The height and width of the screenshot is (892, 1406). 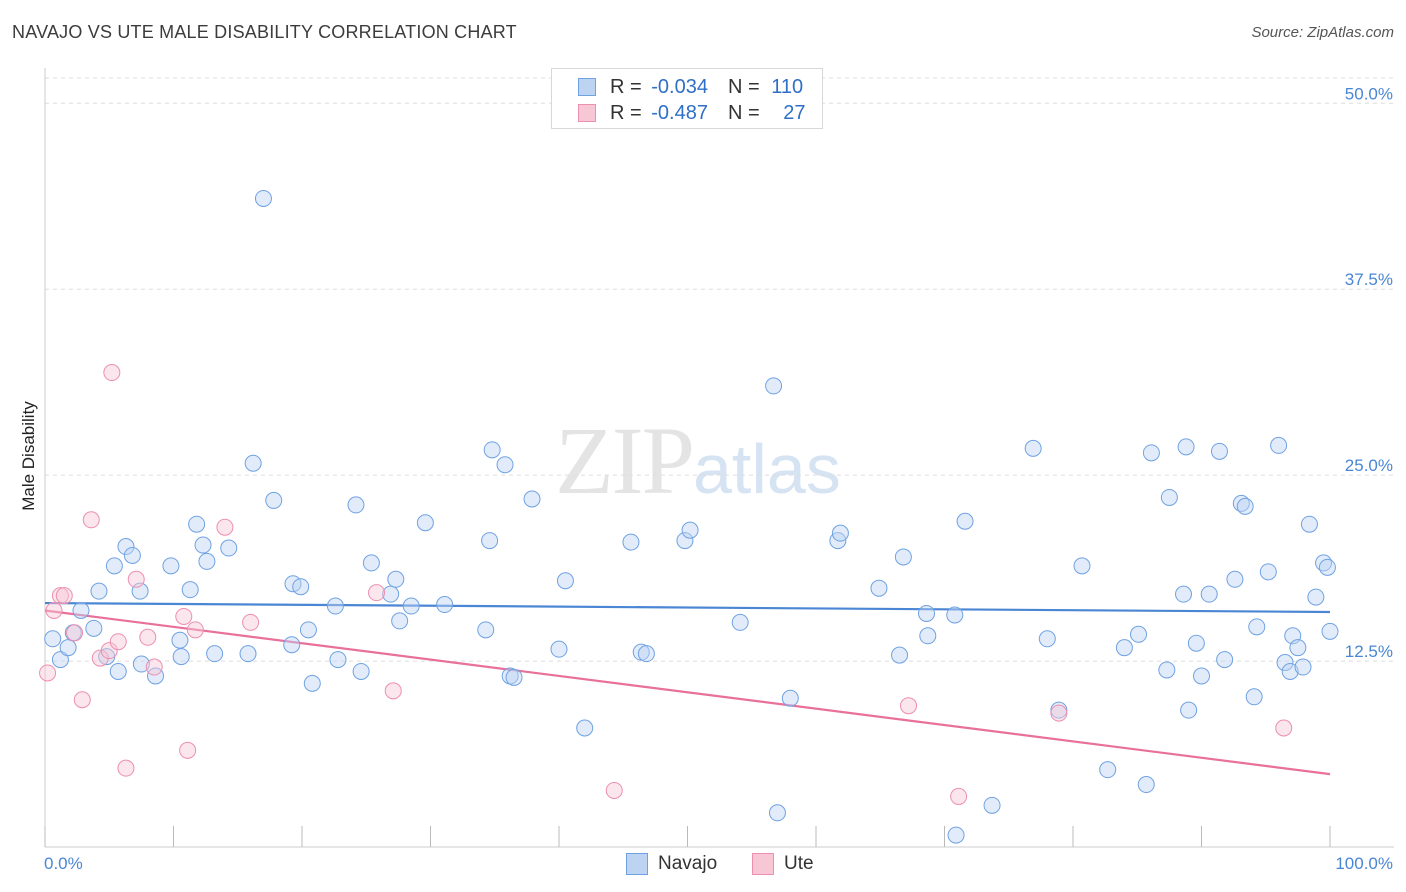 What do you see at coordinates (63, 863) in the screenshot?
I see `x-tick-label: 0.0%` at bounding box center [63, 863].